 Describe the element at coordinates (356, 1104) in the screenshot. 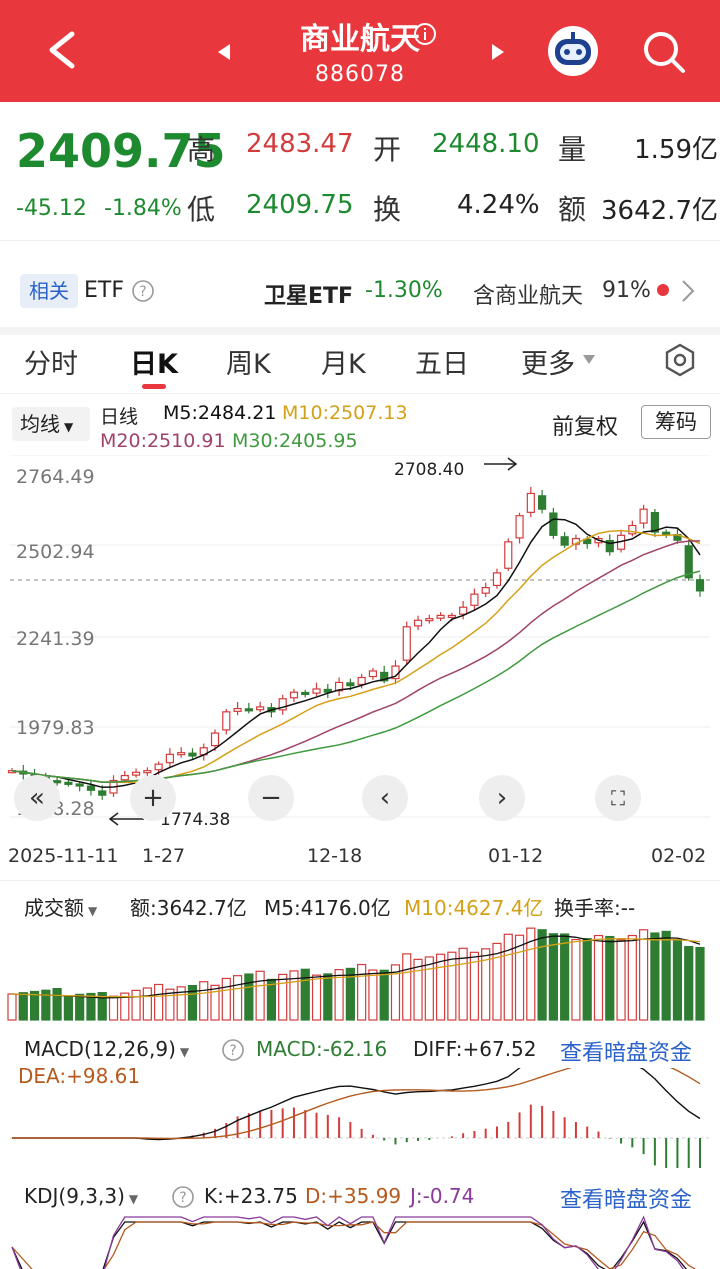

I see `diff-line` at that location.